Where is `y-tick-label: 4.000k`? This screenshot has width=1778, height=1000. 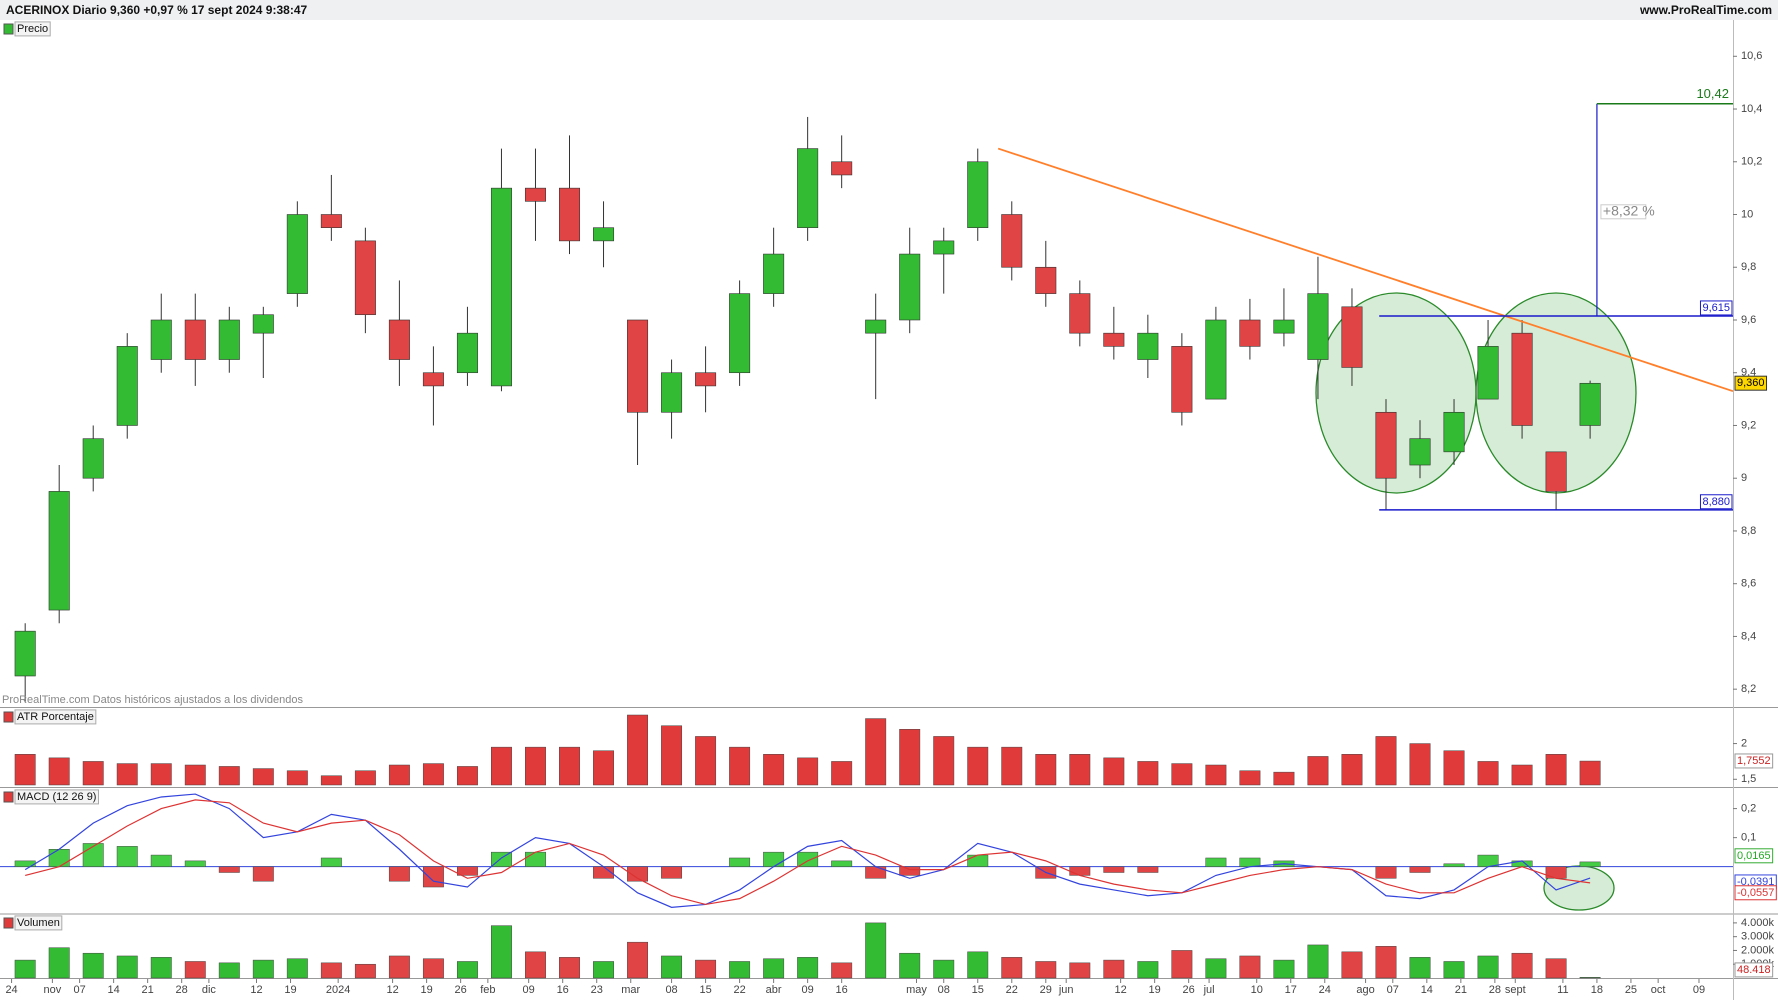
y-tick-label: 4.000k is located at coordinates (1758, 923).